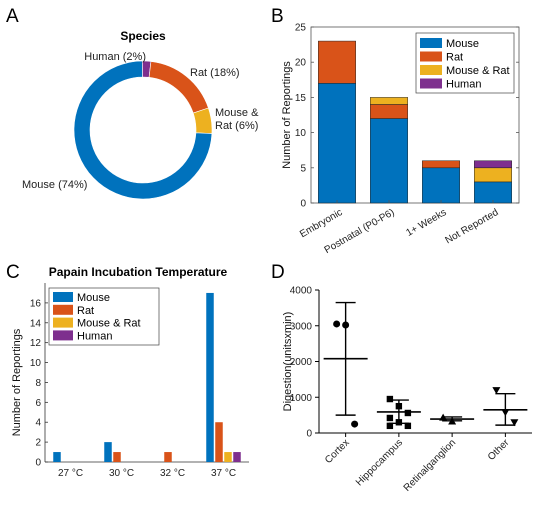 Image resolution: width=550 pixels, height=512 pixels. Describe the element at coordinates (143, 130) in the screenshot. I see `donut-slice-mouse` at that location.